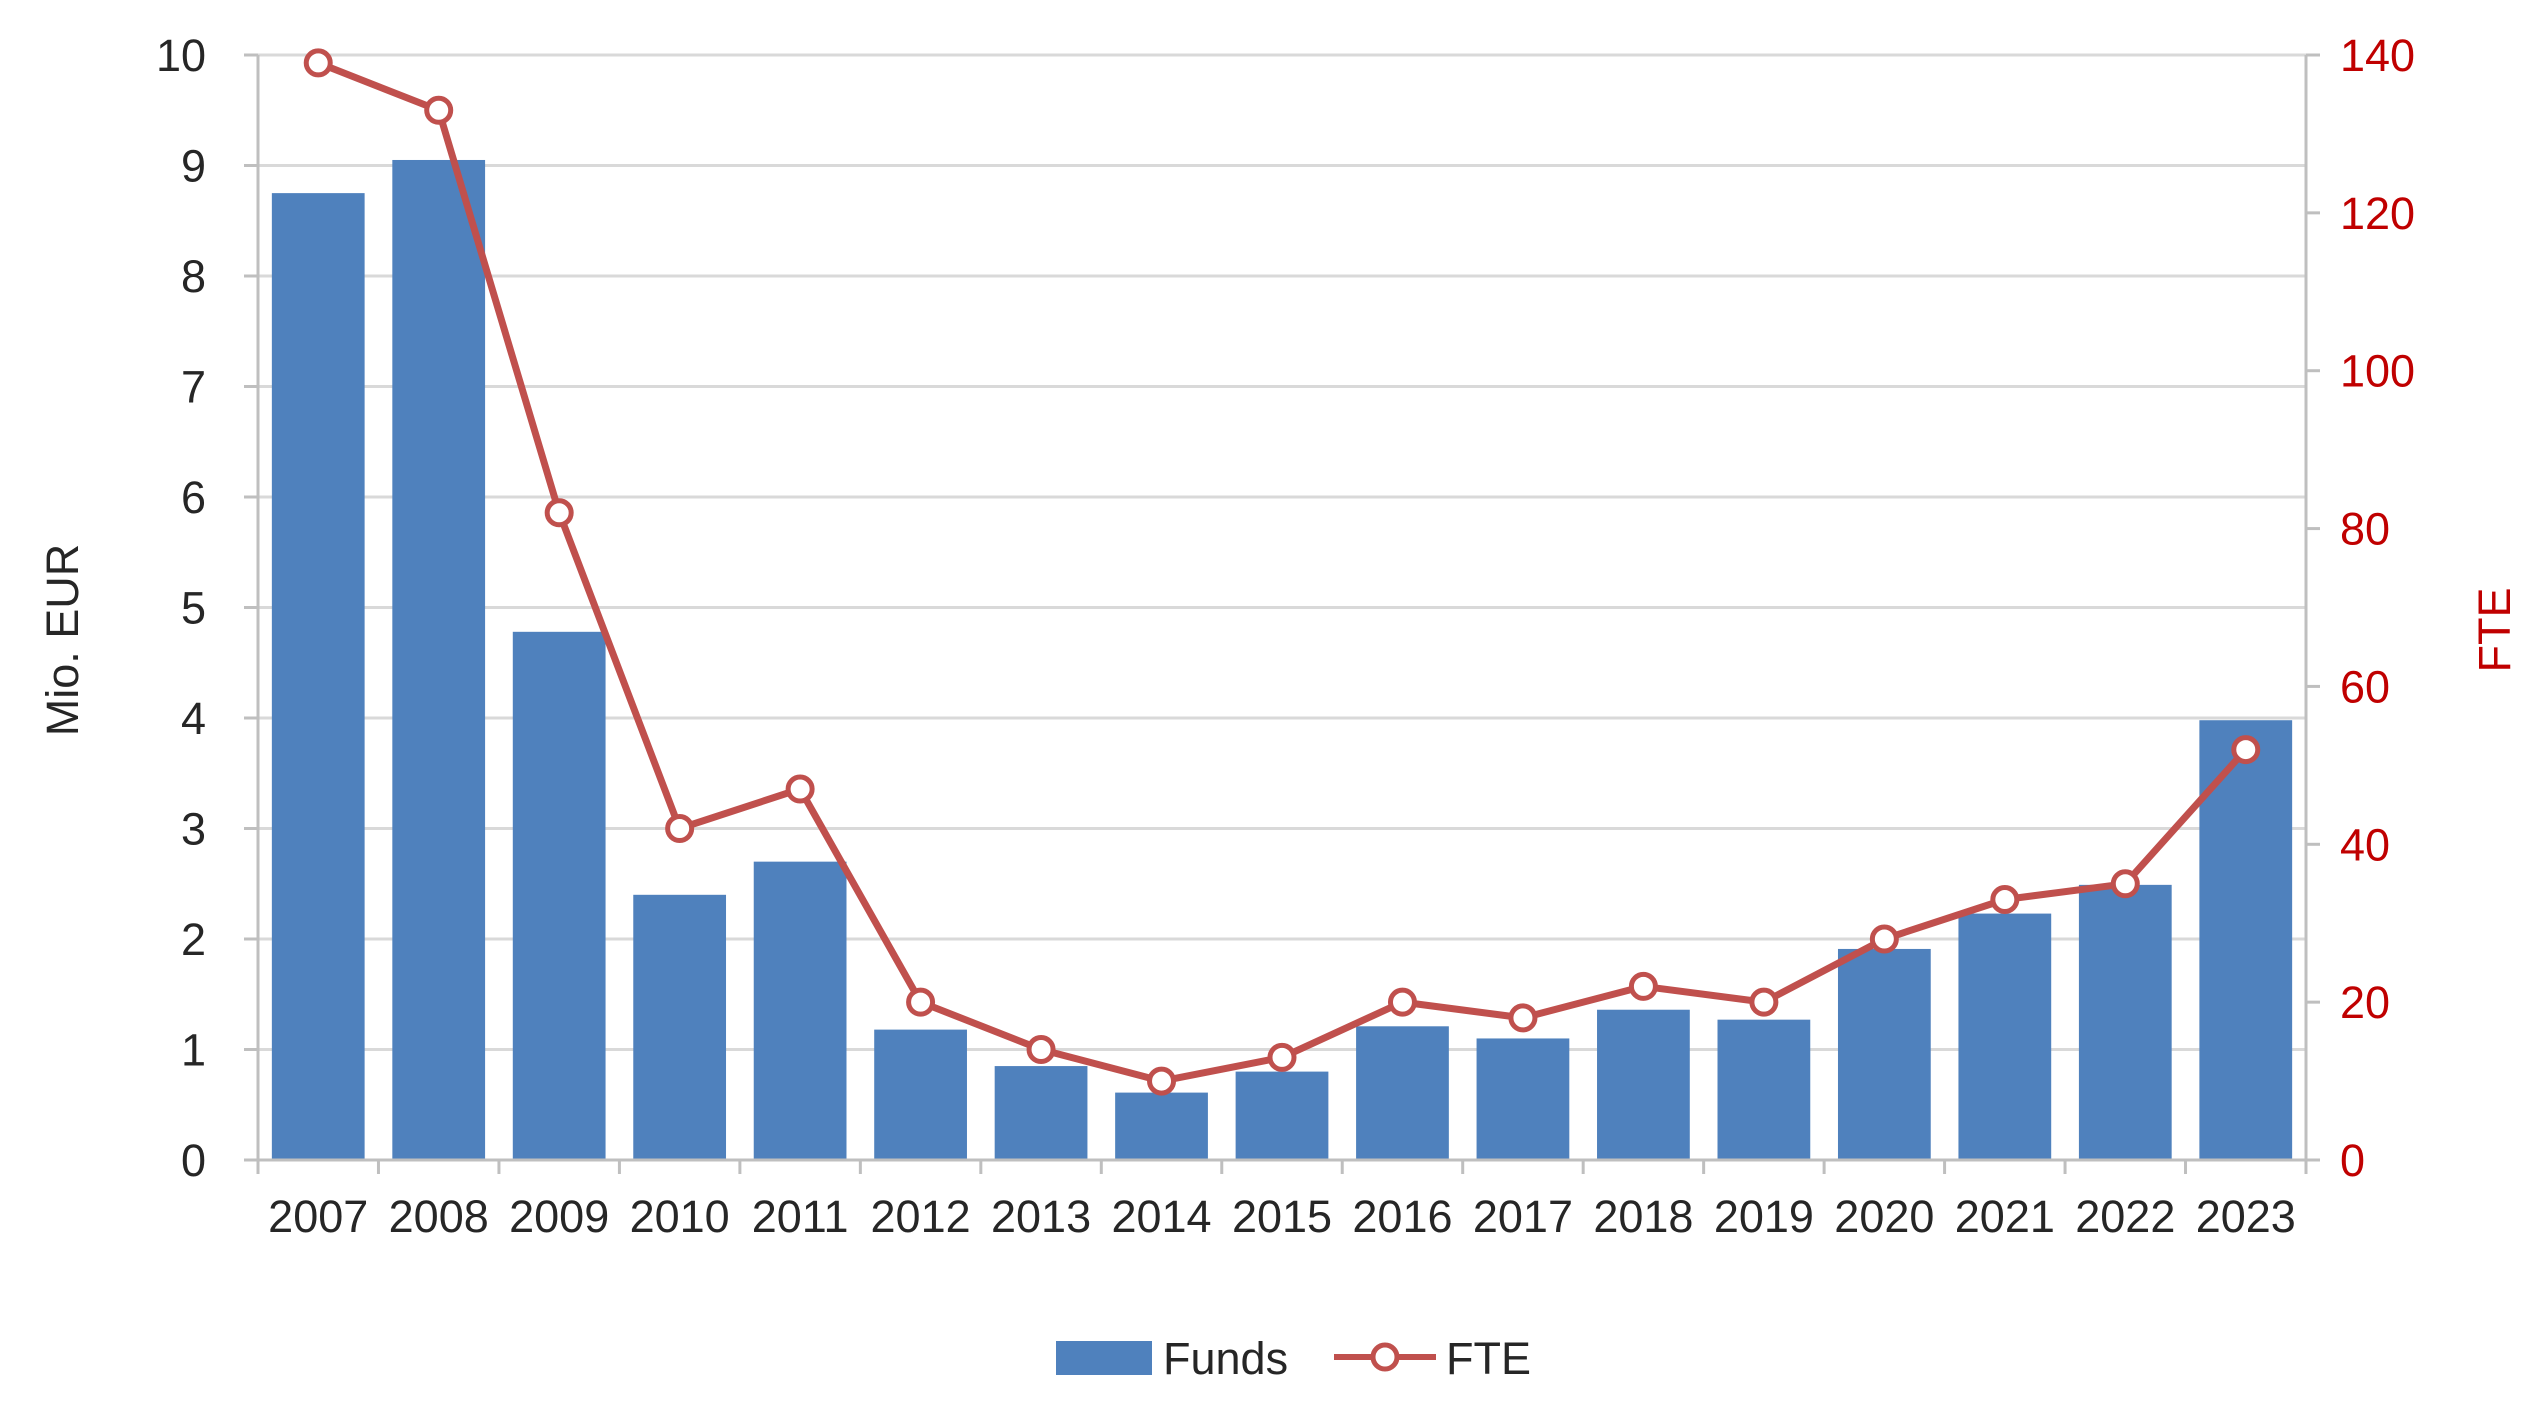 Image resolution: width=2542 pixels, height=1423 pixels. What do you see at coordinates (193, 608) in the screenshot?
I see `y-left-tick-label: 5` at bounding box center [193, 608].